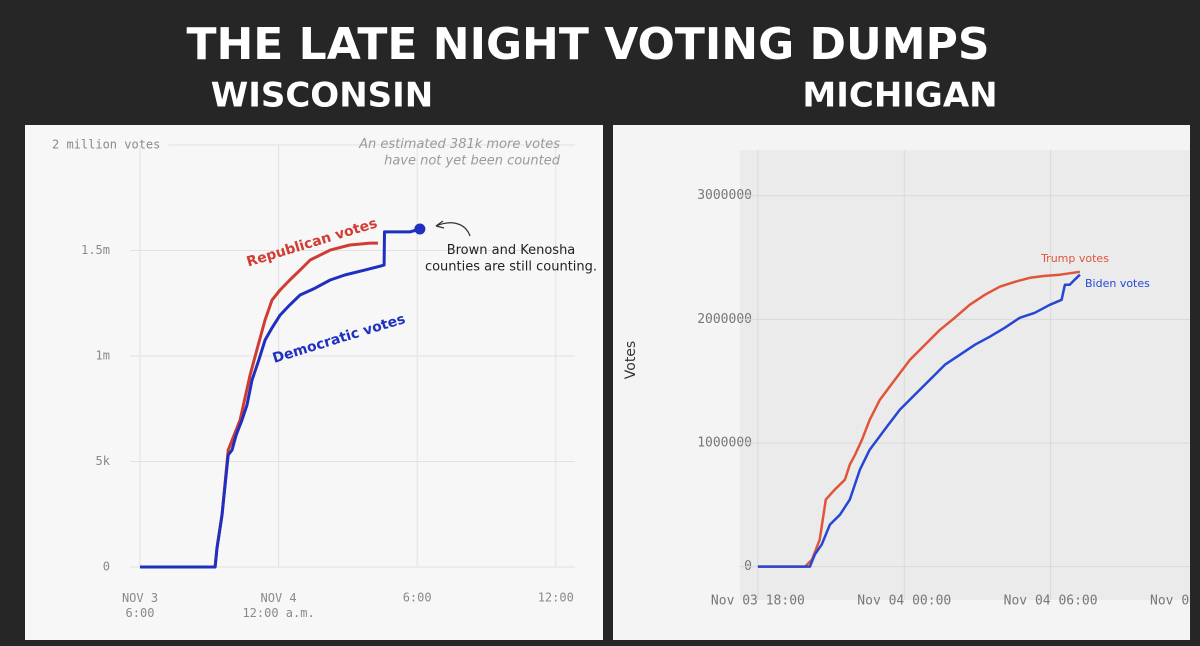 This screenshot has width=1200, height=646. What do you see at coordinates (106, 145) in the screenshot?
I see `y-tick-label: 2 million votes` at bounding box center [106, 145].